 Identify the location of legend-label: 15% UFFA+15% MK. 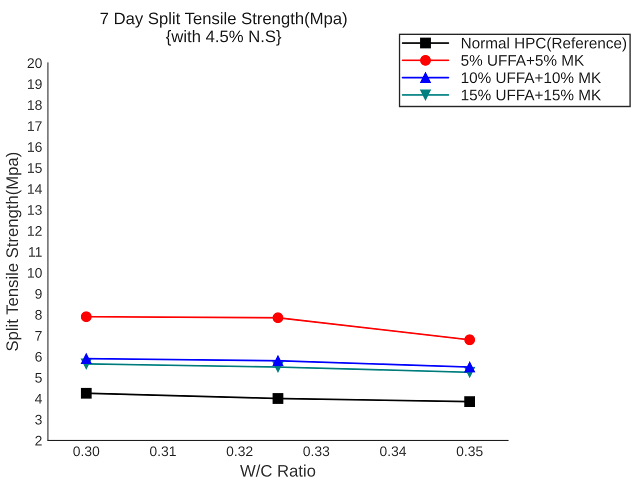
(531, 95).